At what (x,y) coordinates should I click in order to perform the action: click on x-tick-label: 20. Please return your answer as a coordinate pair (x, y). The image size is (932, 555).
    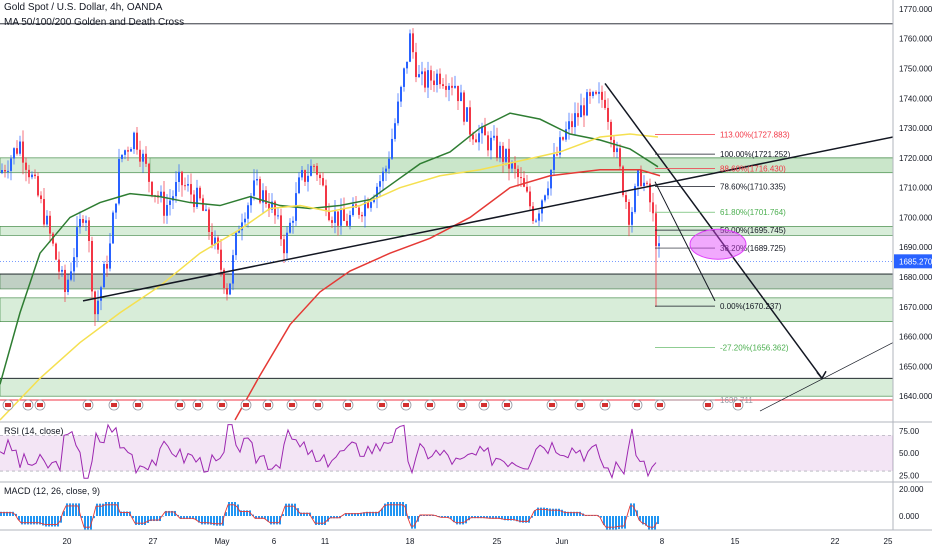
    Looking at the image, I should click on (67, 541).